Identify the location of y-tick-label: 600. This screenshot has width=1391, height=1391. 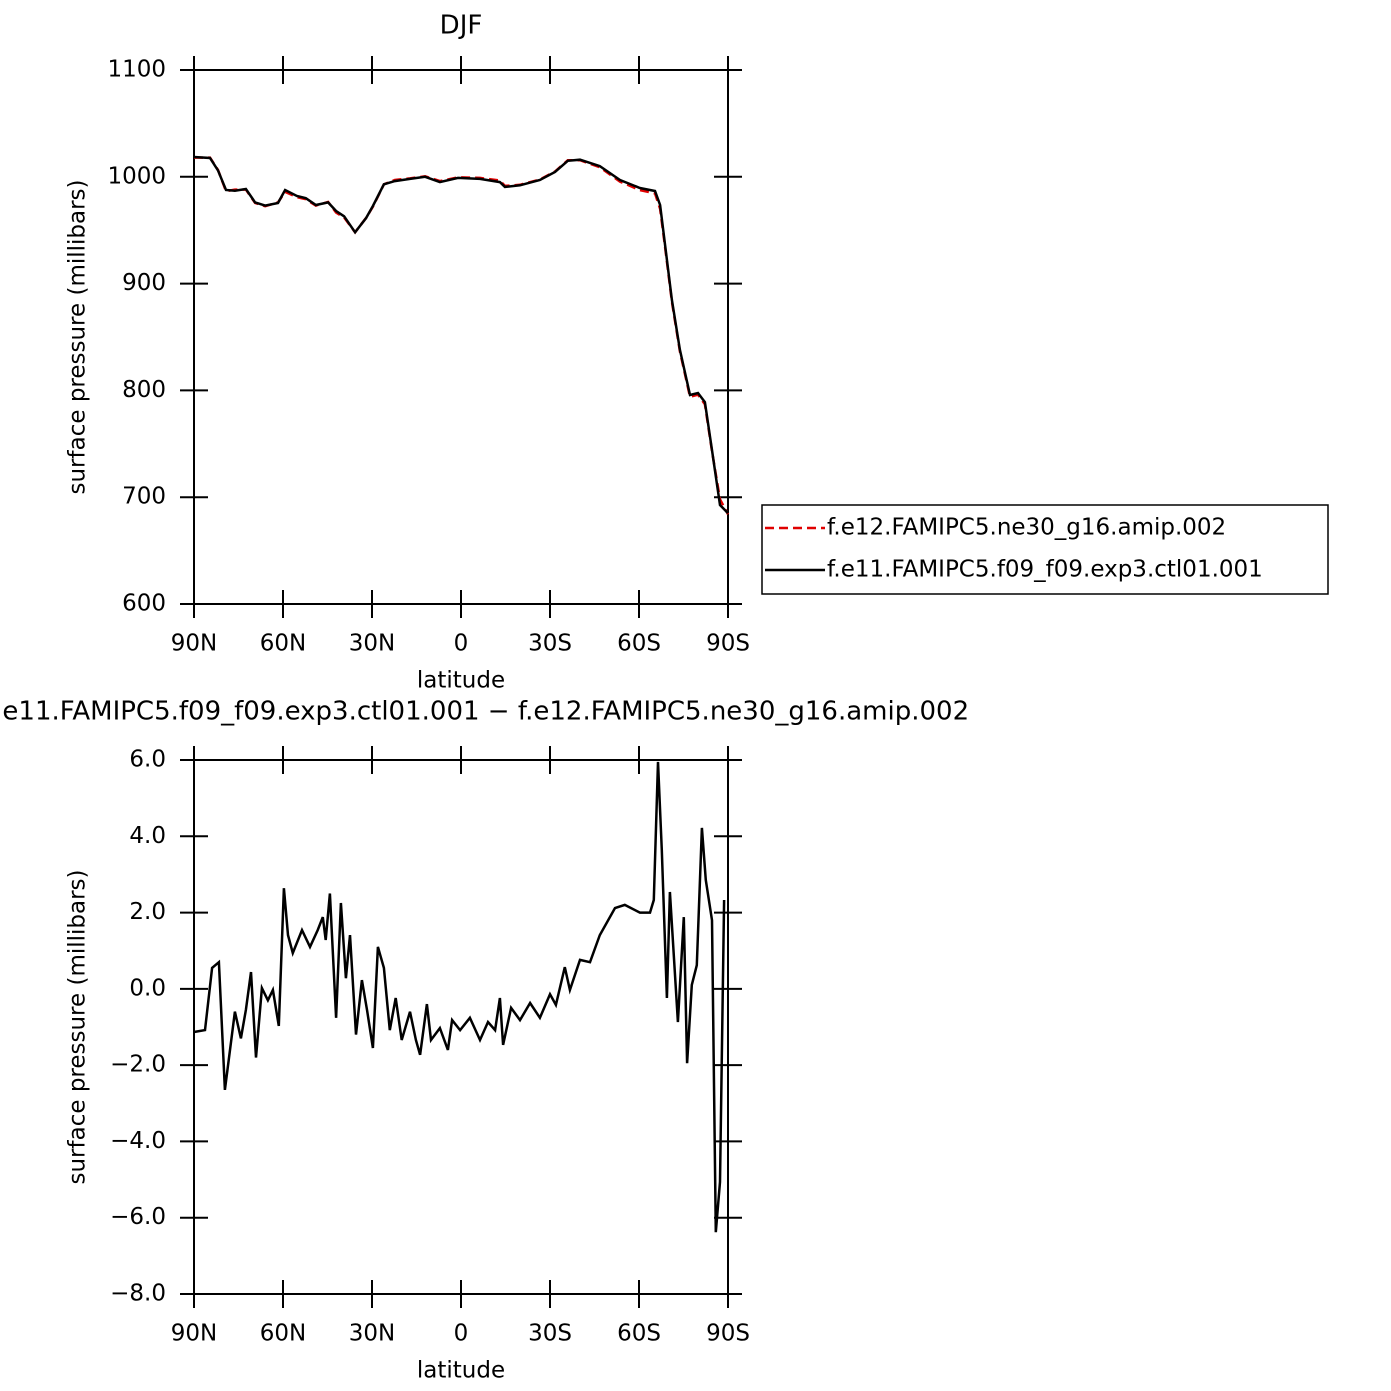
(144, 604).